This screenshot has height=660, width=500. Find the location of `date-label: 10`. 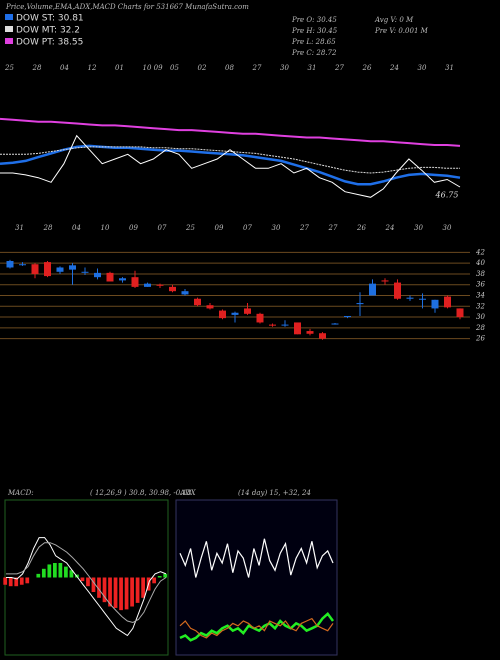

date-label: 10 is located at coordinates (105, 228).